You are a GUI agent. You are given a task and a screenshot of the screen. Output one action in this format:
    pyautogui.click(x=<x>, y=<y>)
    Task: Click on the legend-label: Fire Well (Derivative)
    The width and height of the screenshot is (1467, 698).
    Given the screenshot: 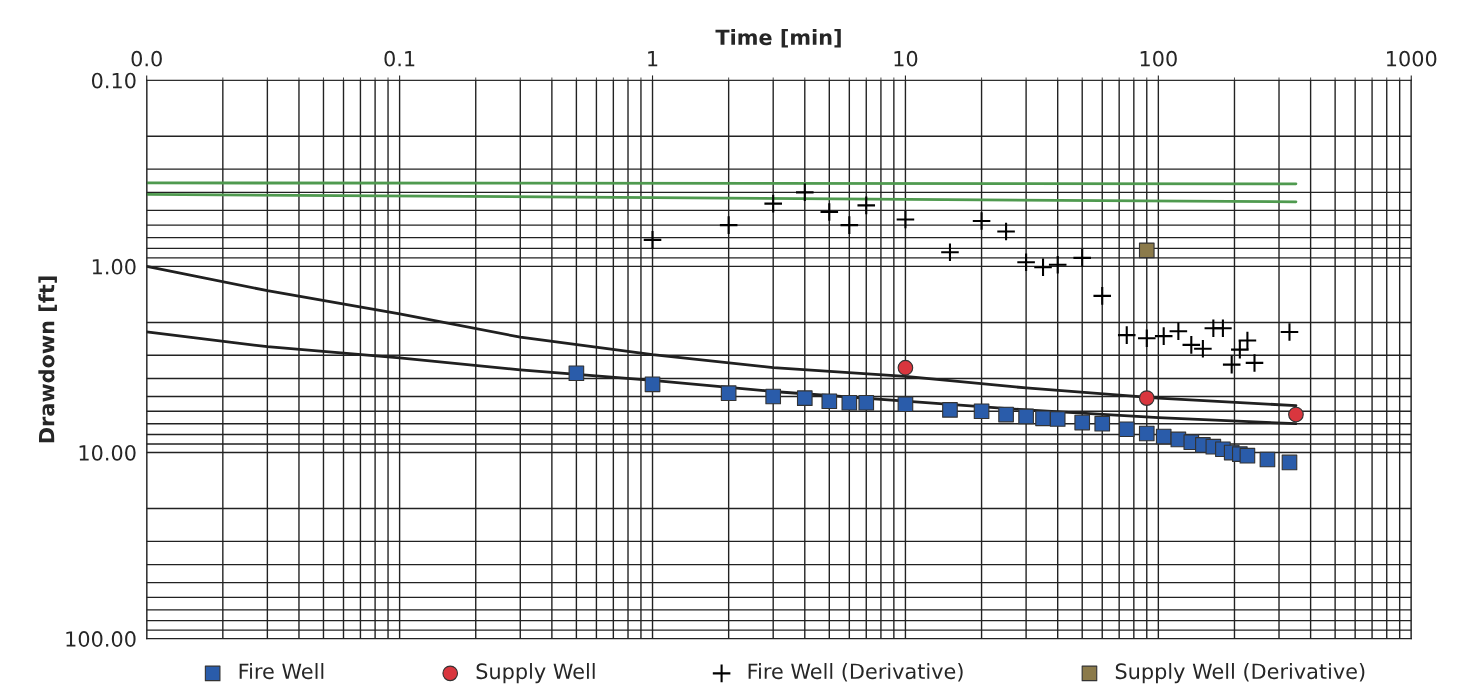 What is the action you would take?
    pyautogui.click(x=855, y=672)
    